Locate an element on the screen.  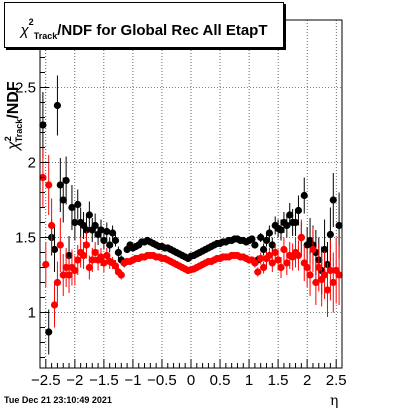
y-axis-label-chi: χ is located at coordinates (13, 146).